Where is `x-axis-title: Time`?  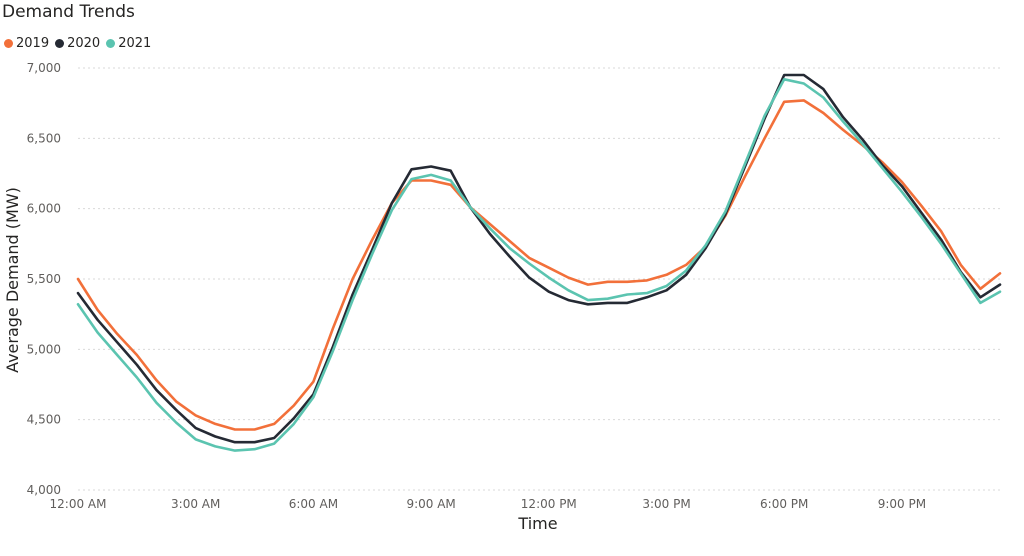
x-axis-title: Time is located at coordinates (537, 523).